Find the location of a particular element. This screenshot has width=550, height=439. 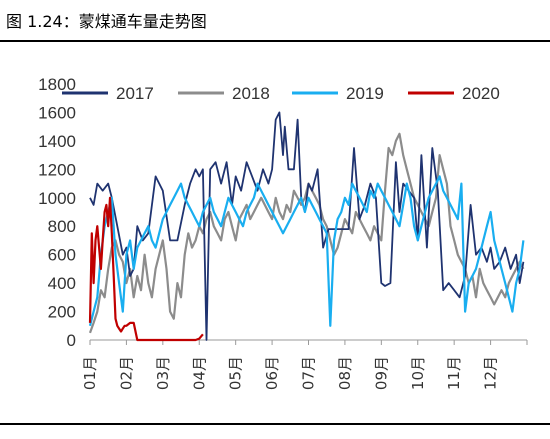

x-tick-label: 01月 is located at coordinates (90, 373).